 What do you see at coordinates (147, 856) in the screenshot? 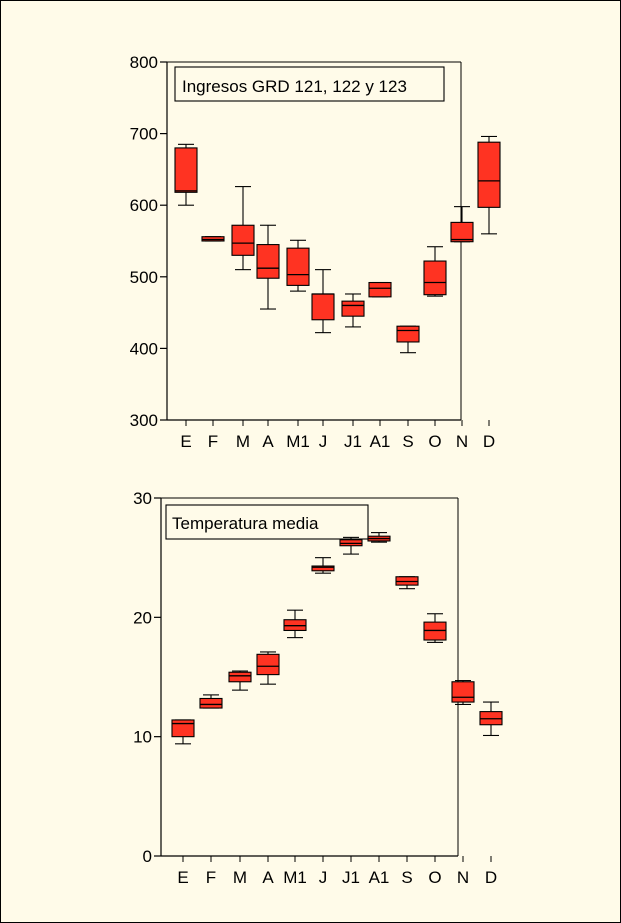
I see `y-tick-label: 0` at bounding box center [147, 856].